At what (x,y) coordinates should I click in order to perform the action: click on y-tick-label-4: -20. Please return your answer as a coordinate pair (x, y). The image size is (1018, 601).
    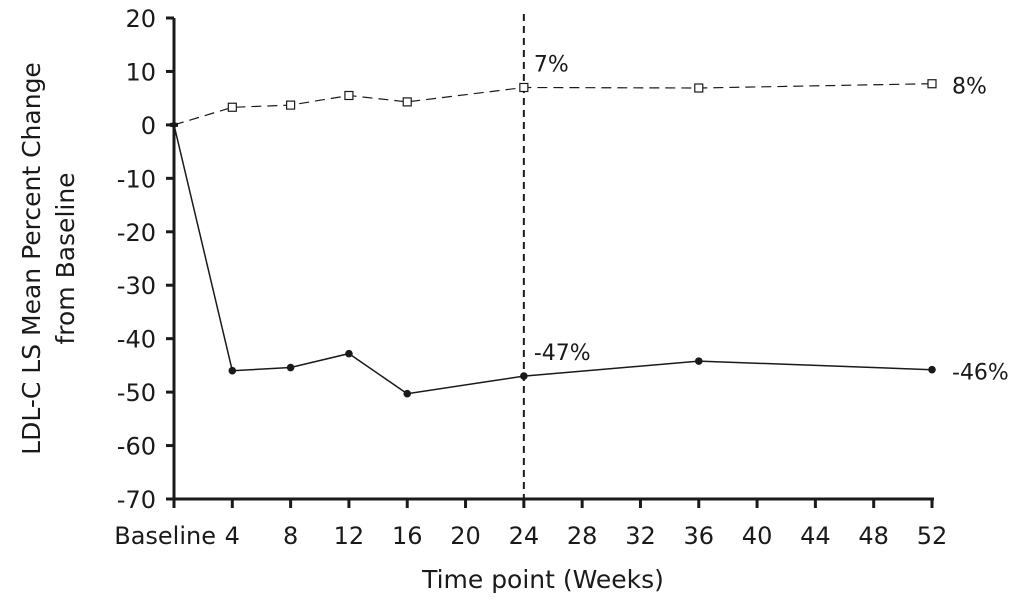
    Looking at the image, I should click on (136, 233).